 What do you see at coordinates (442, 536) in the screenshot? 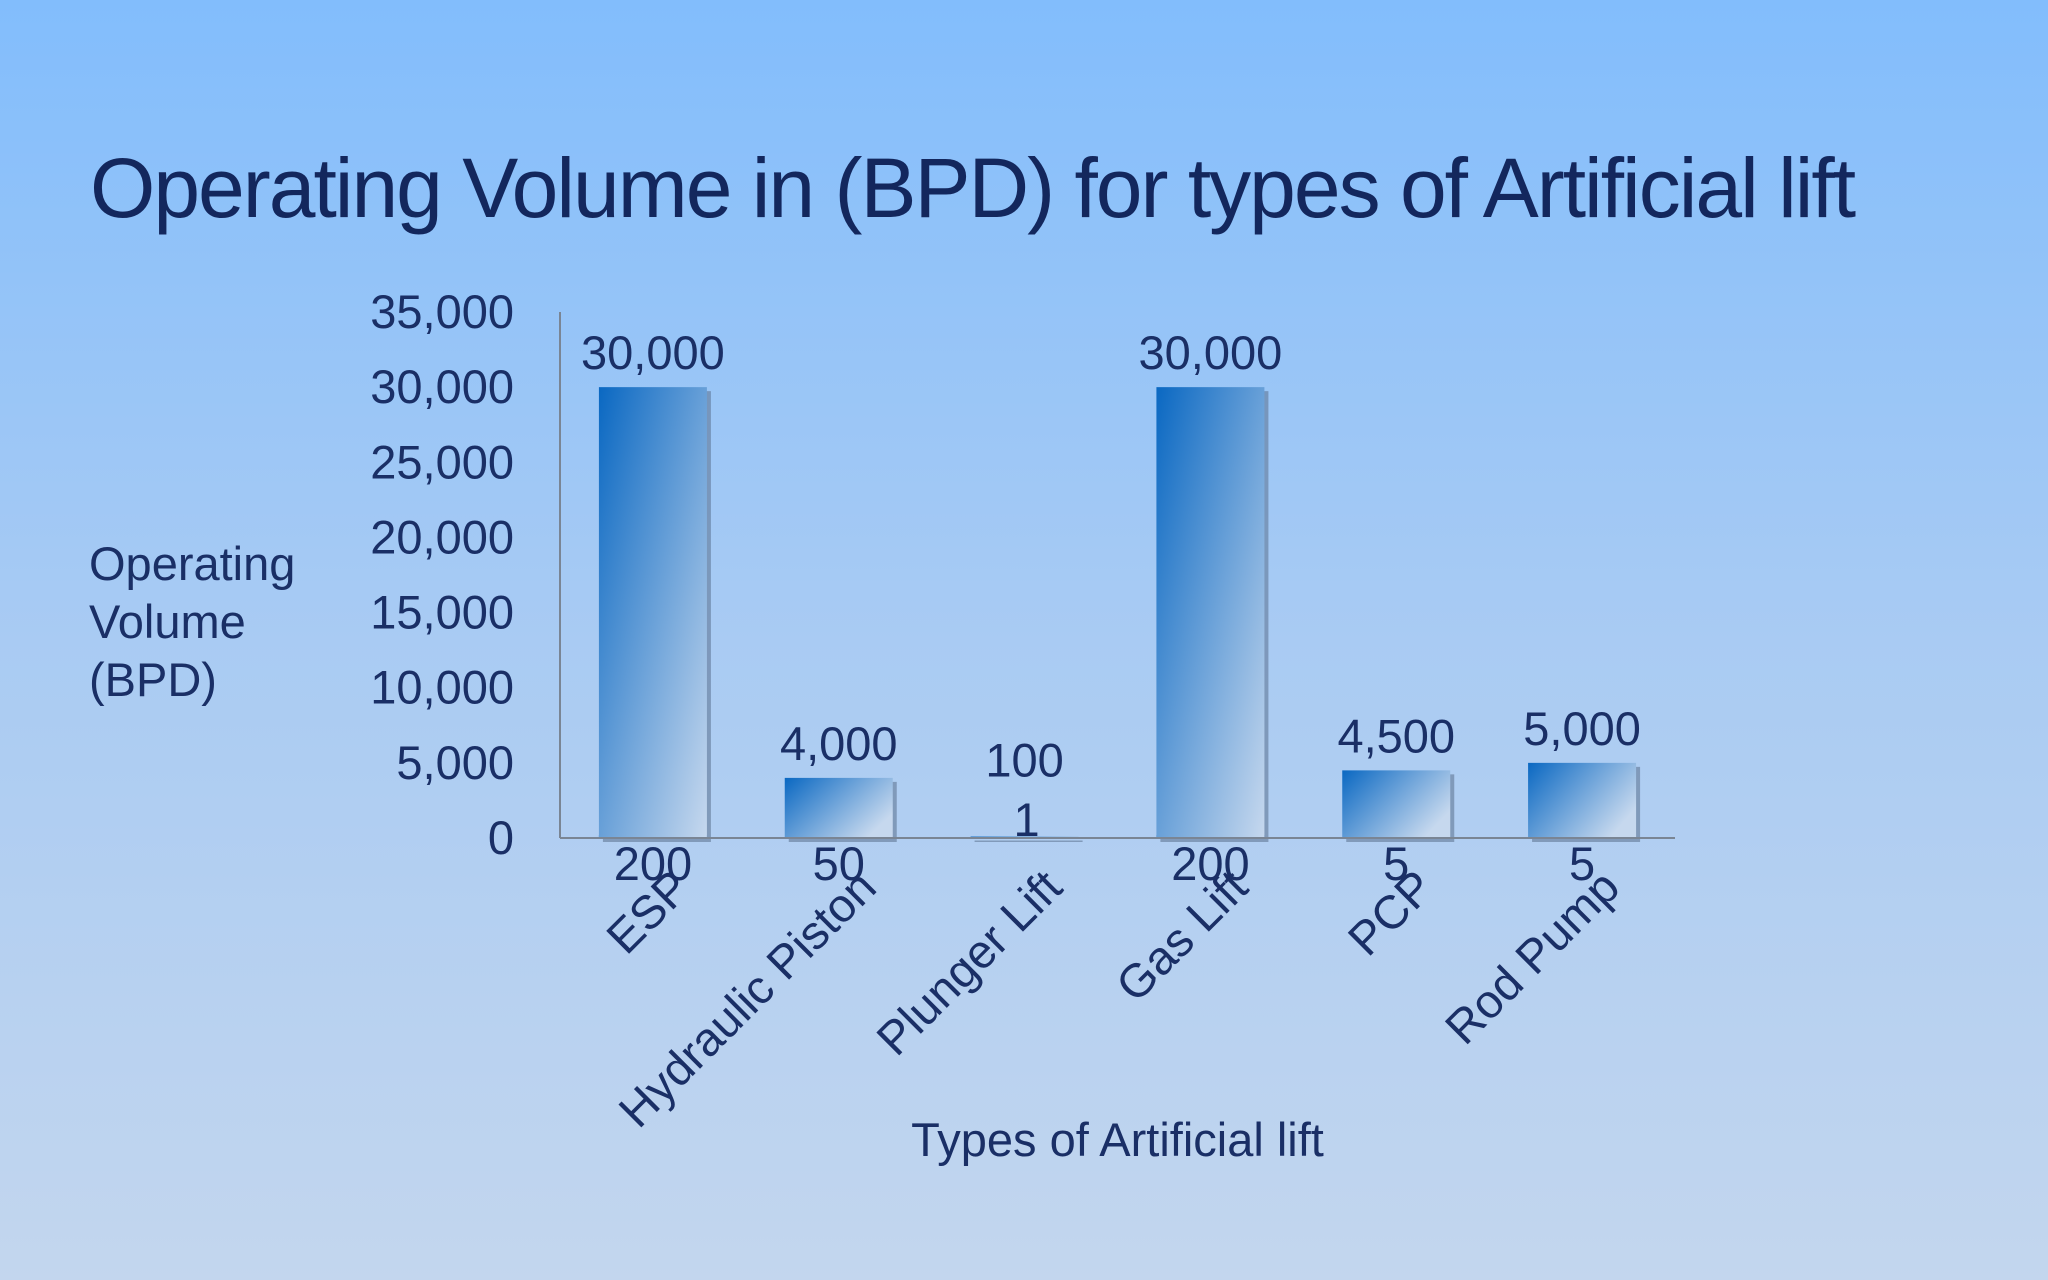
I see `y-tick-label: 20,000` at bounding box center [442, 536].